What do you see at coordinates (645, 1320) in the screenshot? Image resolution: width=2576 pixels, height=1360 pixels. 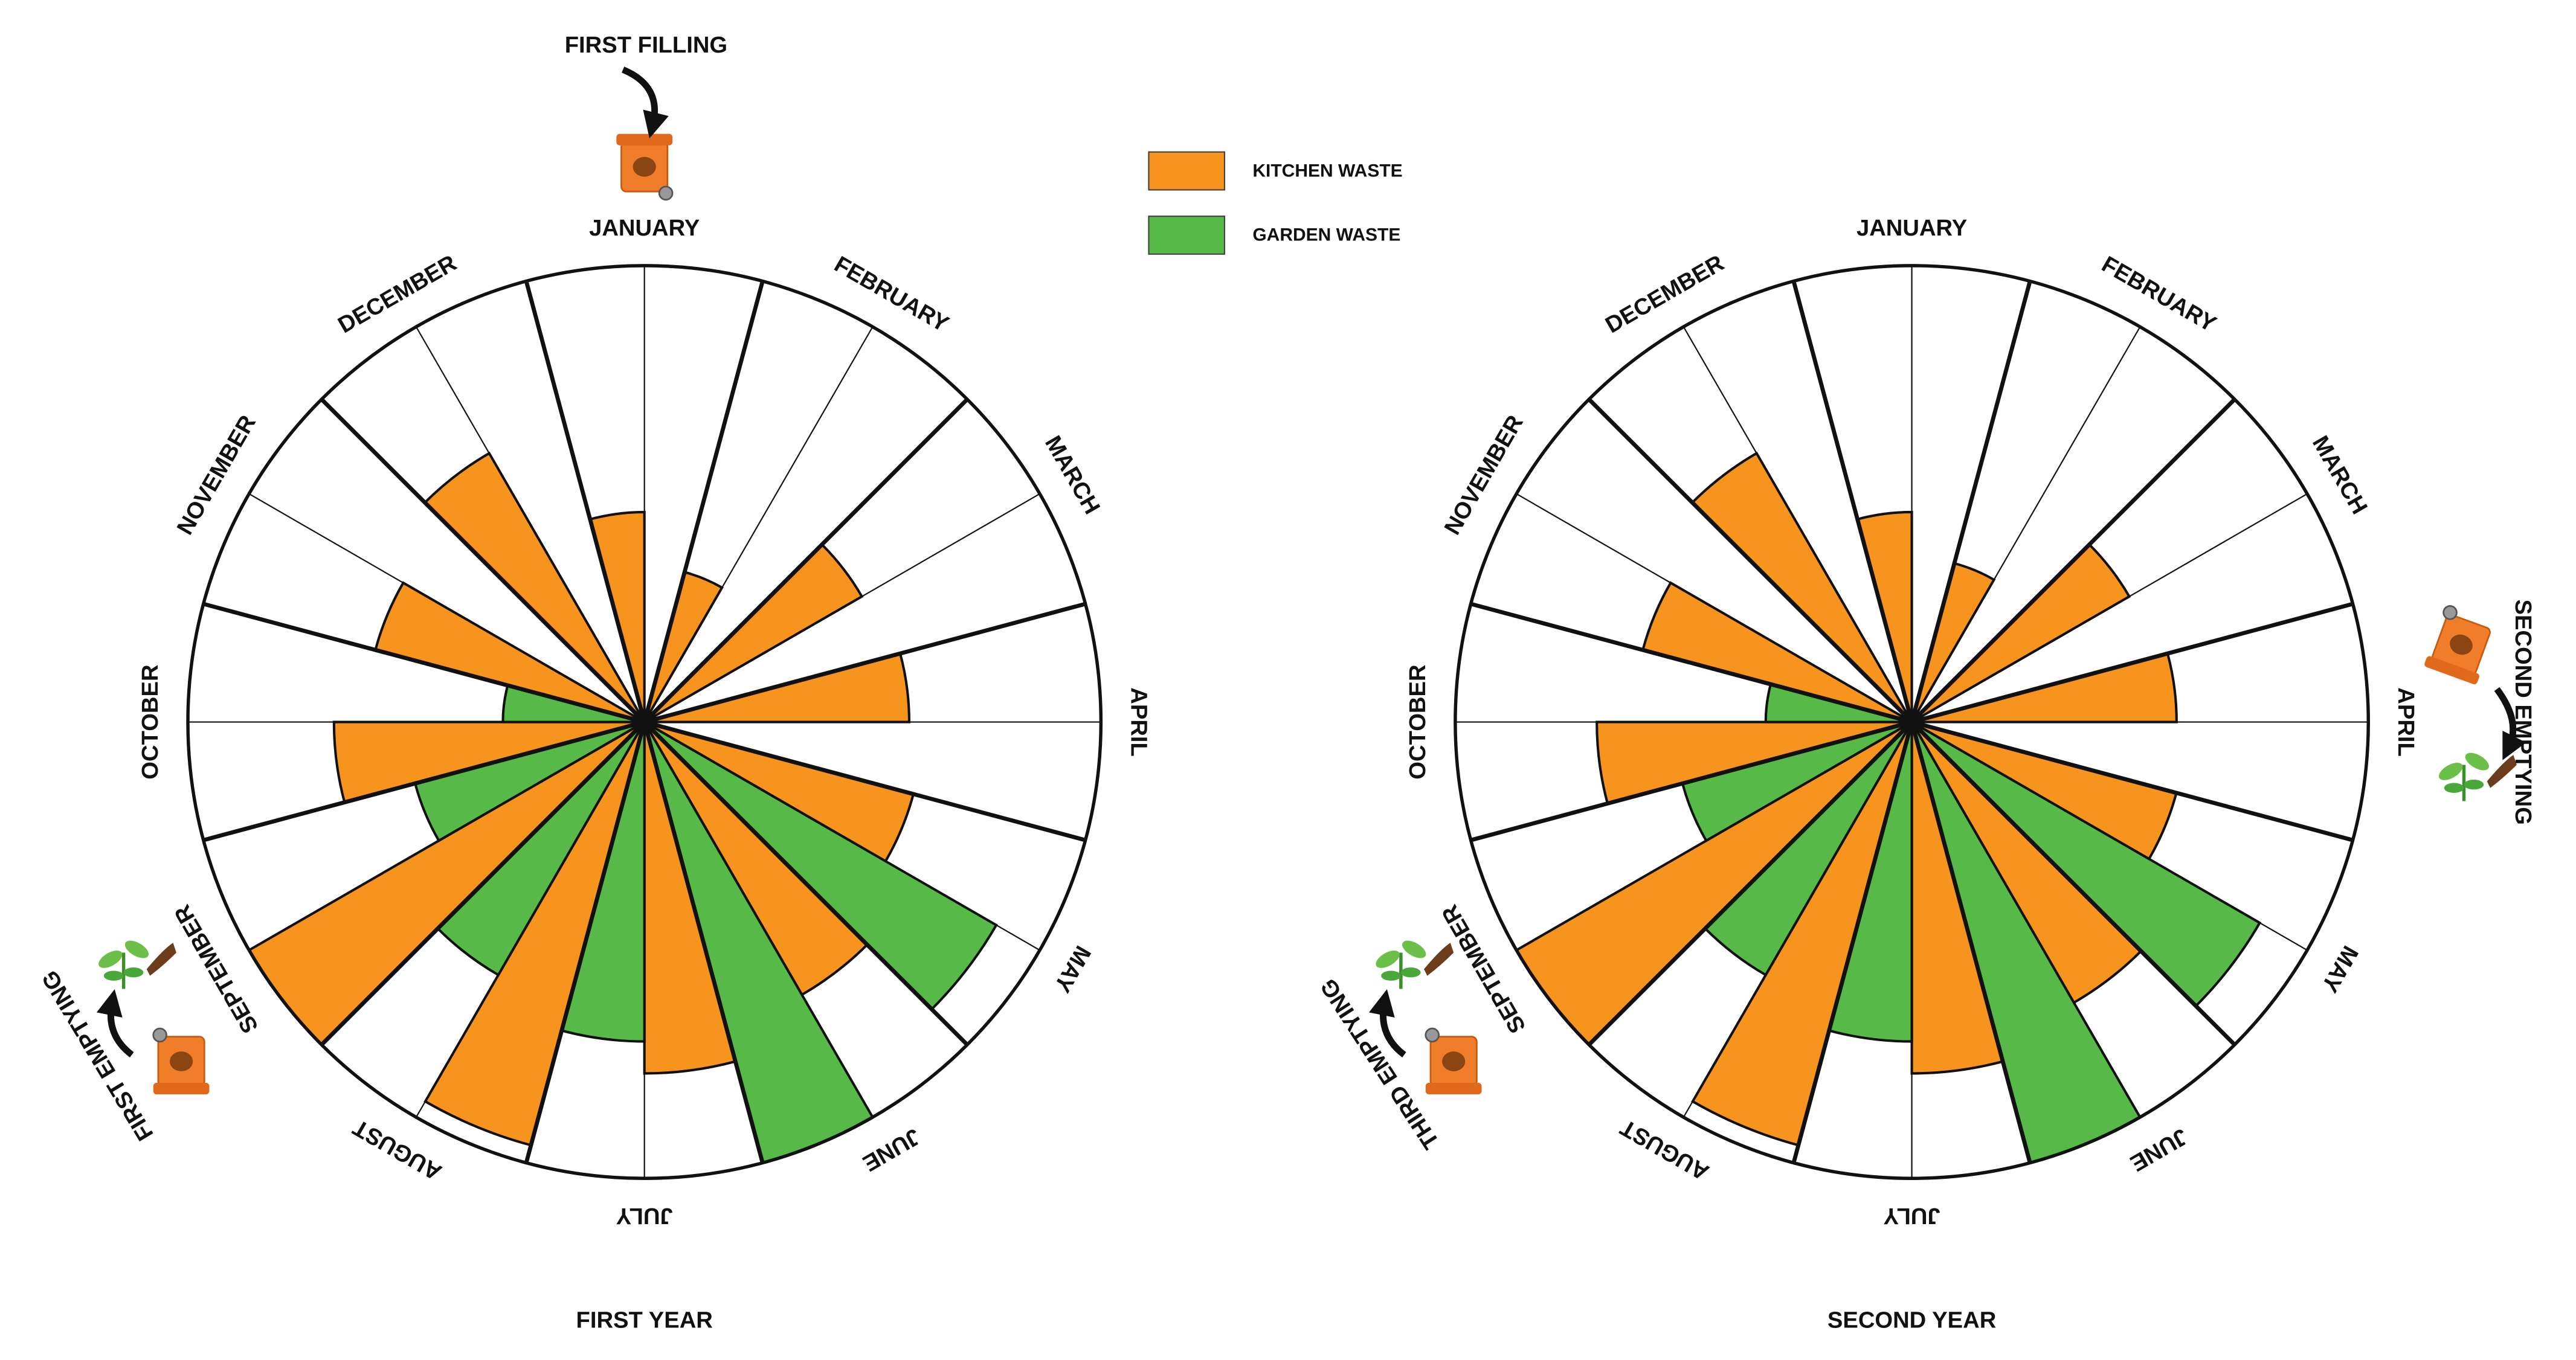 I see `chart-title: FIRST YEAR` at bounding box center [645, 1320].